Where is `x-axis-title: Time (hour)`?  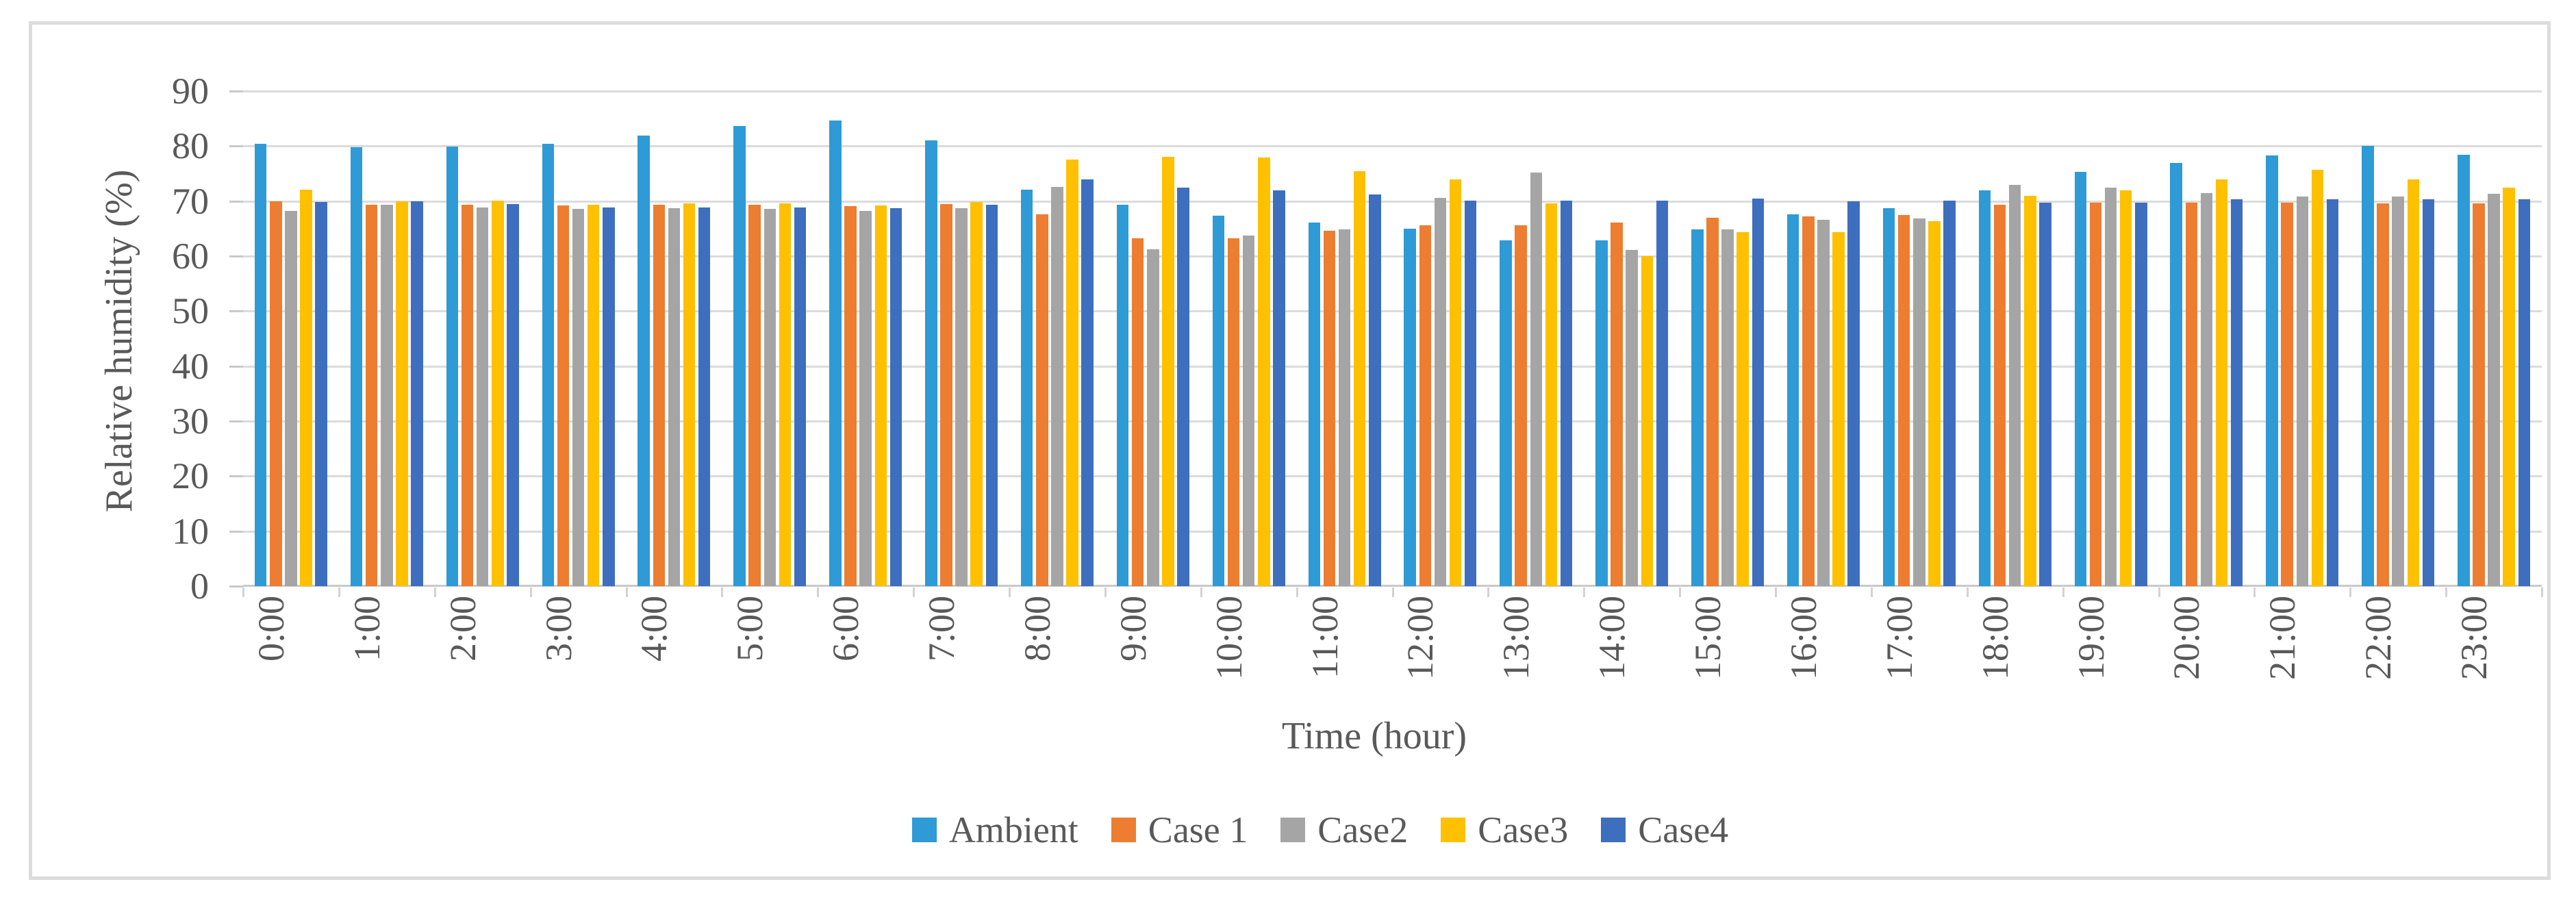
x-axis-title: Time (hour) is located at coordinates (1374, 736).